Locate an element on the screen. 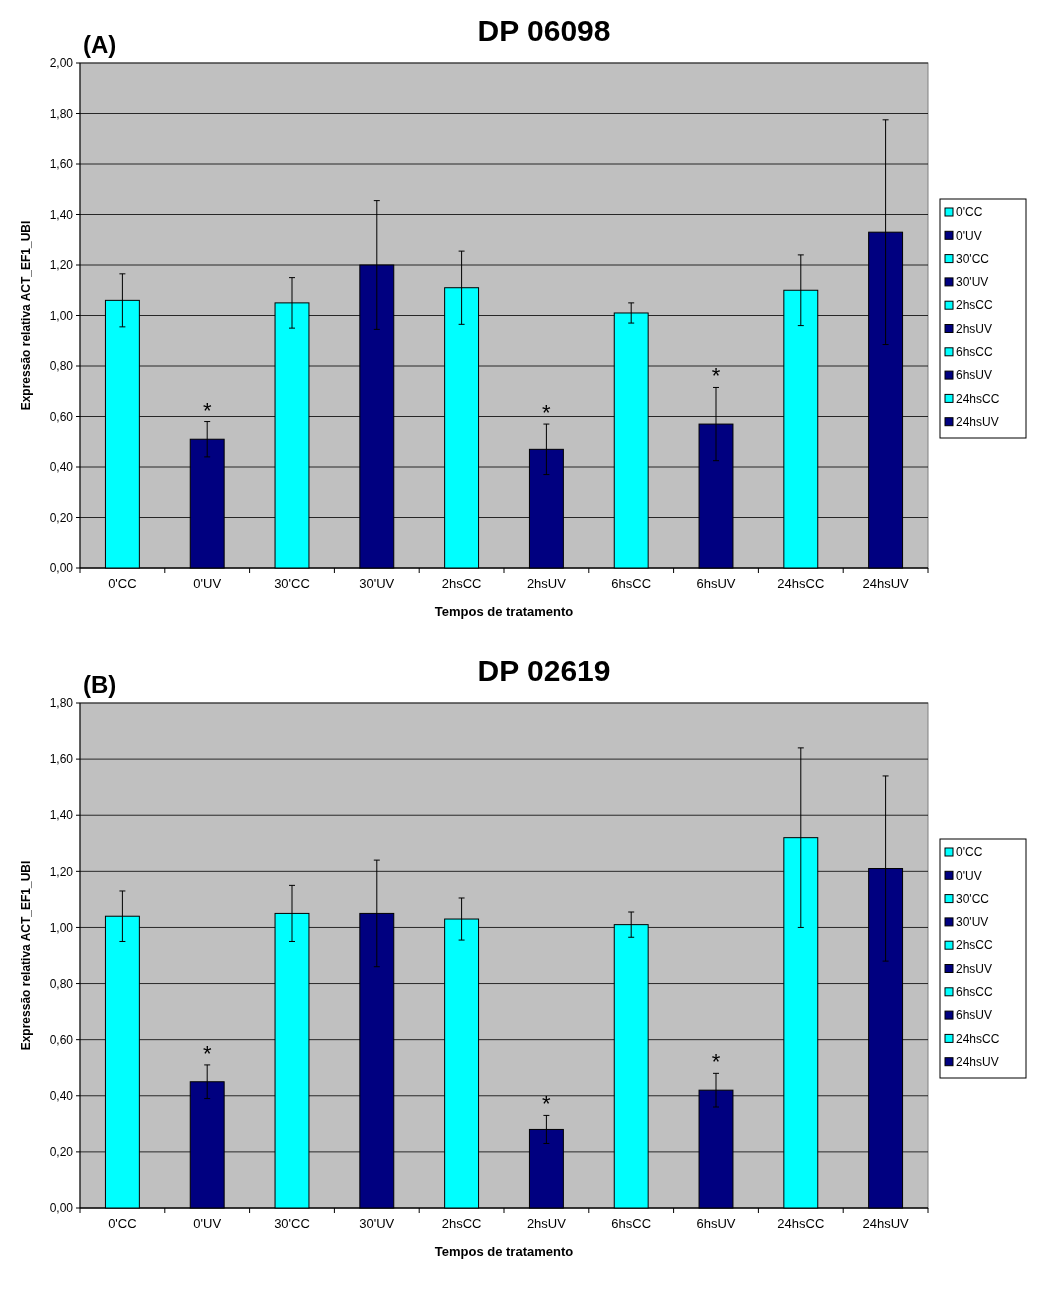  text: (B) is located at coordinates (100, 684).